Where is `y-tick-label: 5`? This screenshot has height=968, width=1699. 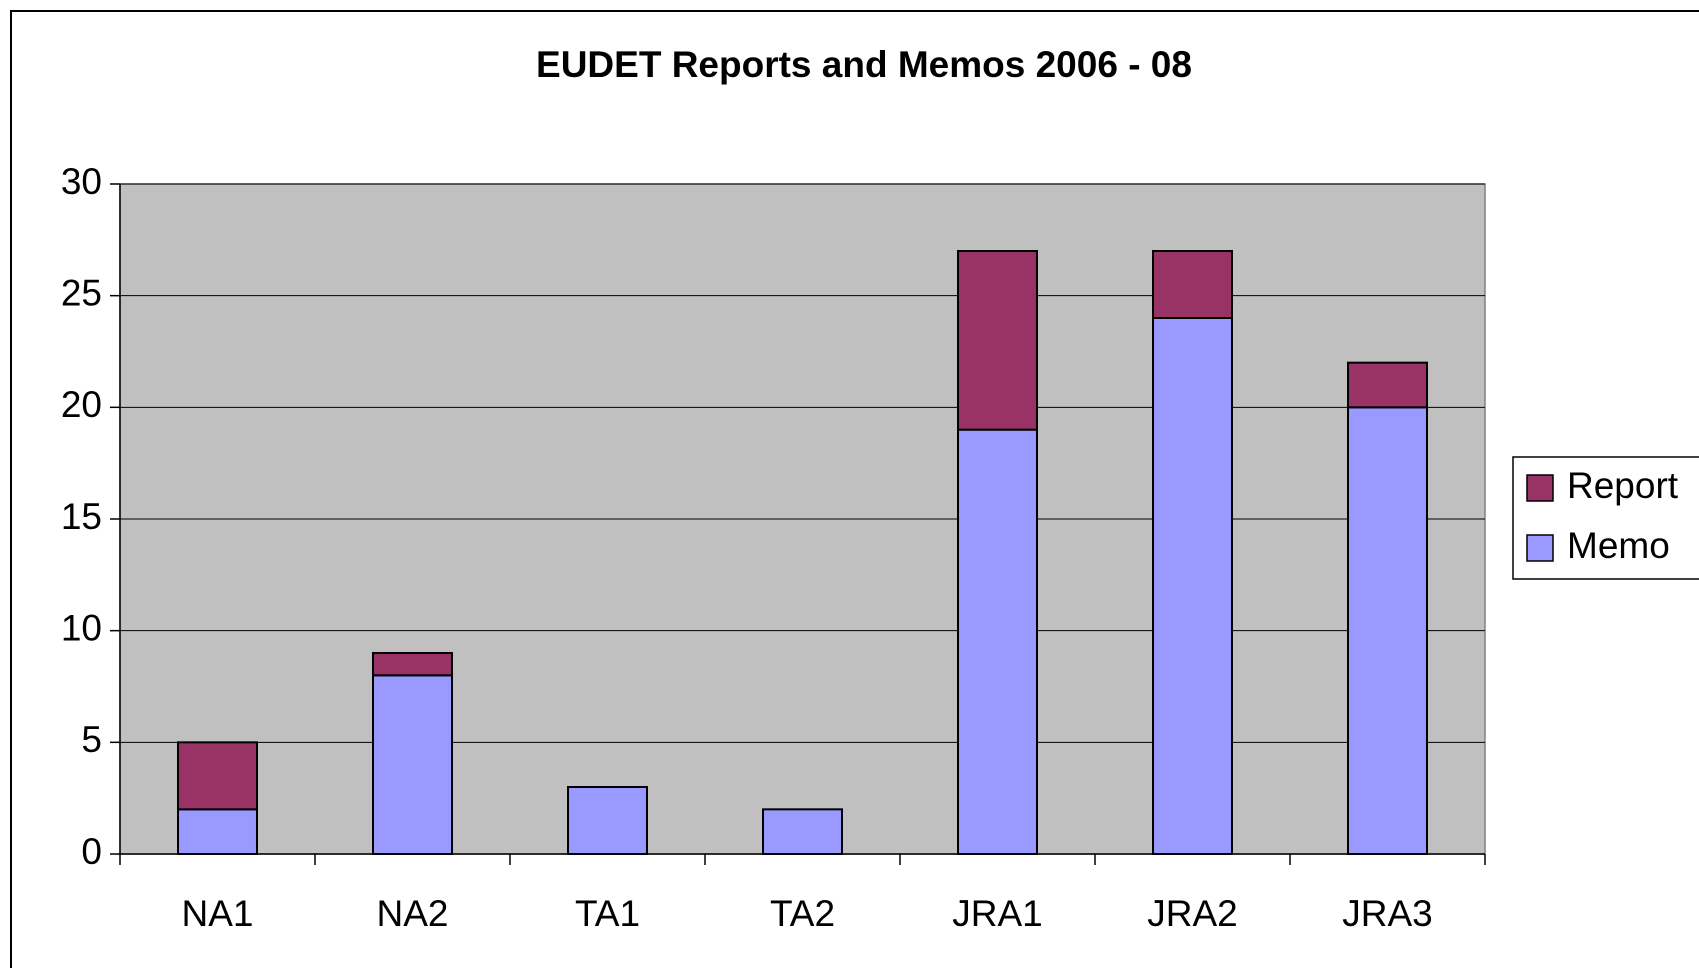
y-tick-label: 5 is located at coordinates (91, 739).